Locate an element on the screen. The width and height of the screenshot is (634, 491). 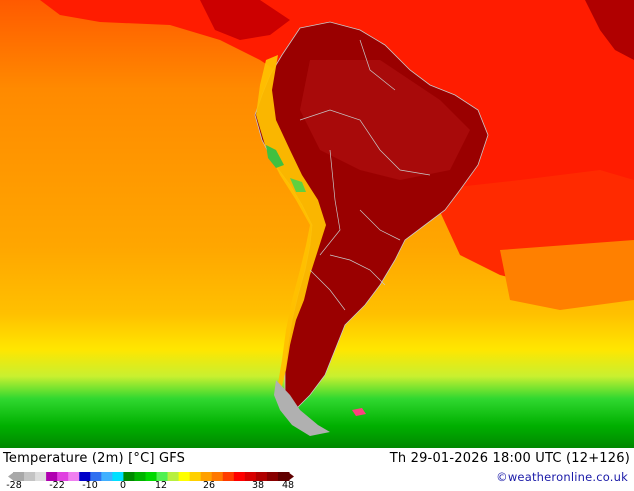
valid-time: Th 29-01-2026 18:00 UTC (12+126) is located at coordinates (509, 458).